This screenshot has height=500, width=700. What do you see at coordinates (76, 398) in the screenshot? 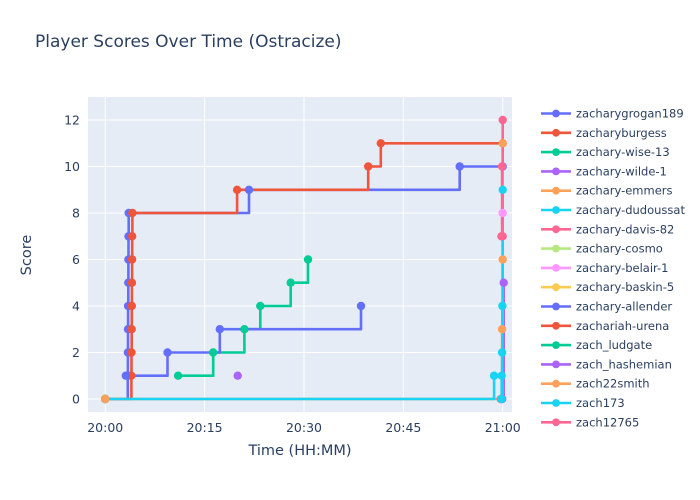
I see `y-tick-label: 0` at bounding box center [76, 398].